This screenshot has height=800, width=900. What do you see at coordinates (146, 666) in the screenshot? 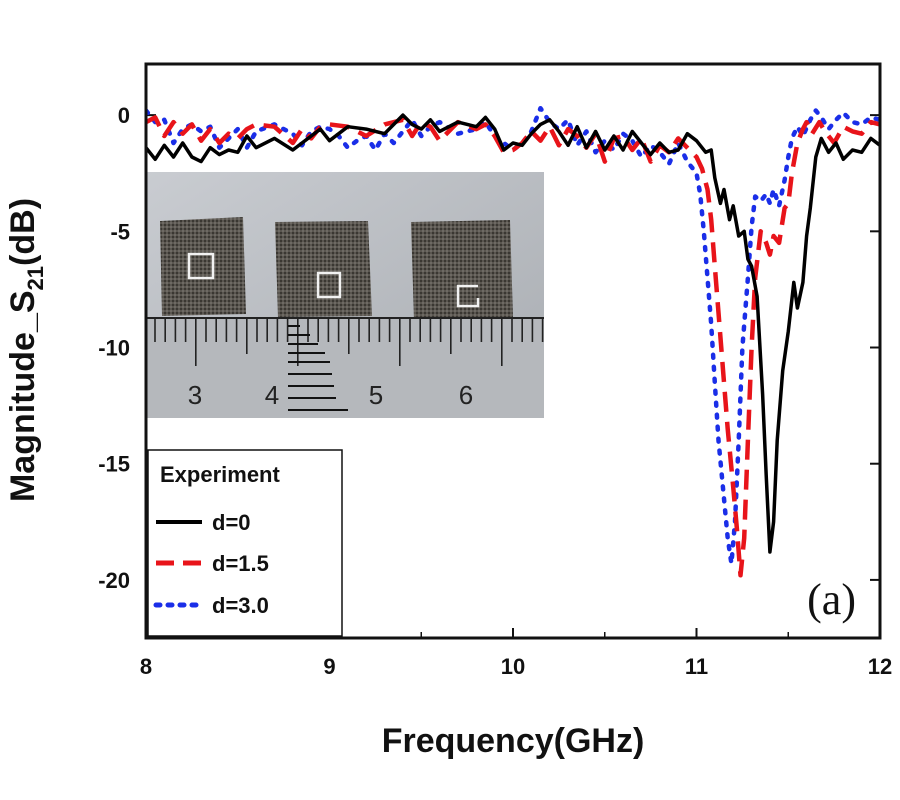
I see `x-tick-label-0: 8` at bounding box center [146, 666].